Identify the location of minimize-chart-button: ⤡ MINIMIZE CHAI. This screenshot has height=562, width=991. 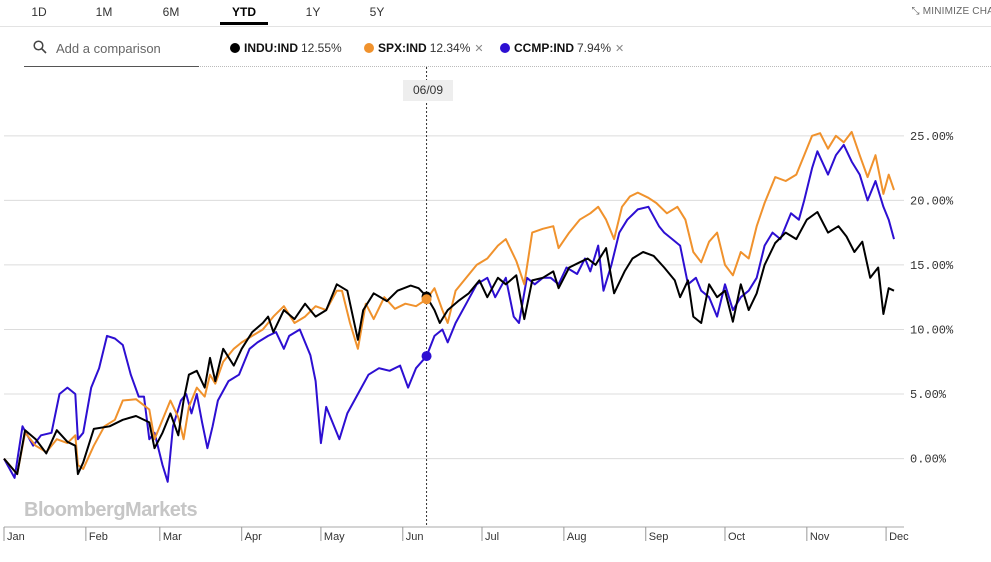
(951, 11).